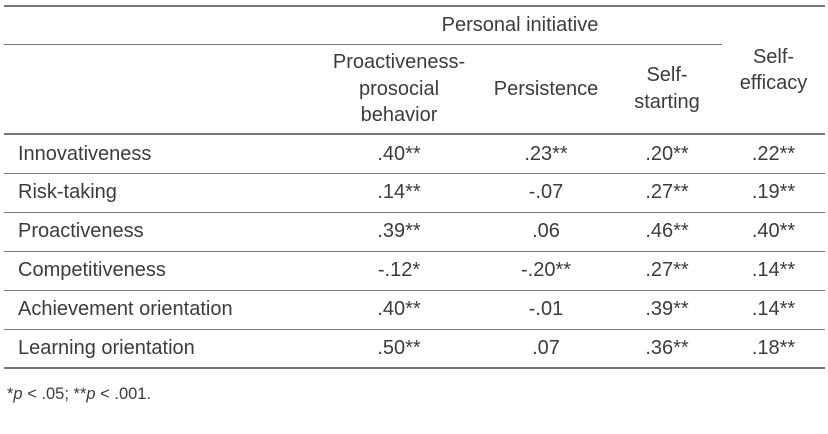  Describe the element at coordinates (161, 232) in the screenshot. I see `row-label: Proactiveness` at that location.